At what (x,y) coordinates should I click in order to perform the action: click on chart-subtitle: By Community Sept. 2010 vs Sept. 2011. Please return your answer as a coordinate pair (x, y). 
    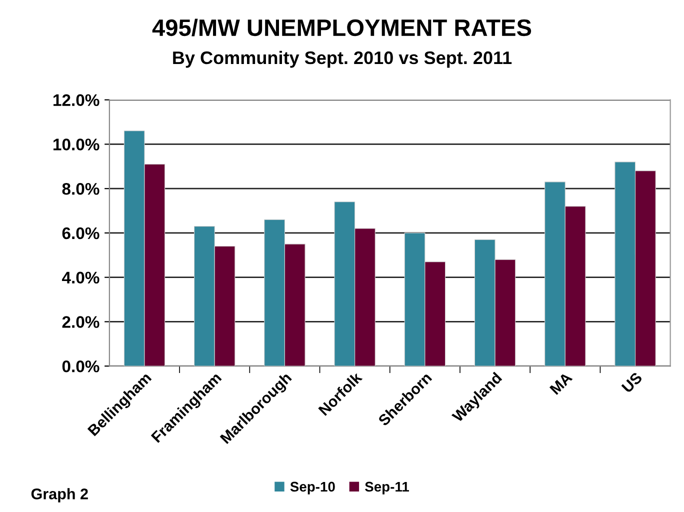
    Looking at the image, I should click on (342, 59).